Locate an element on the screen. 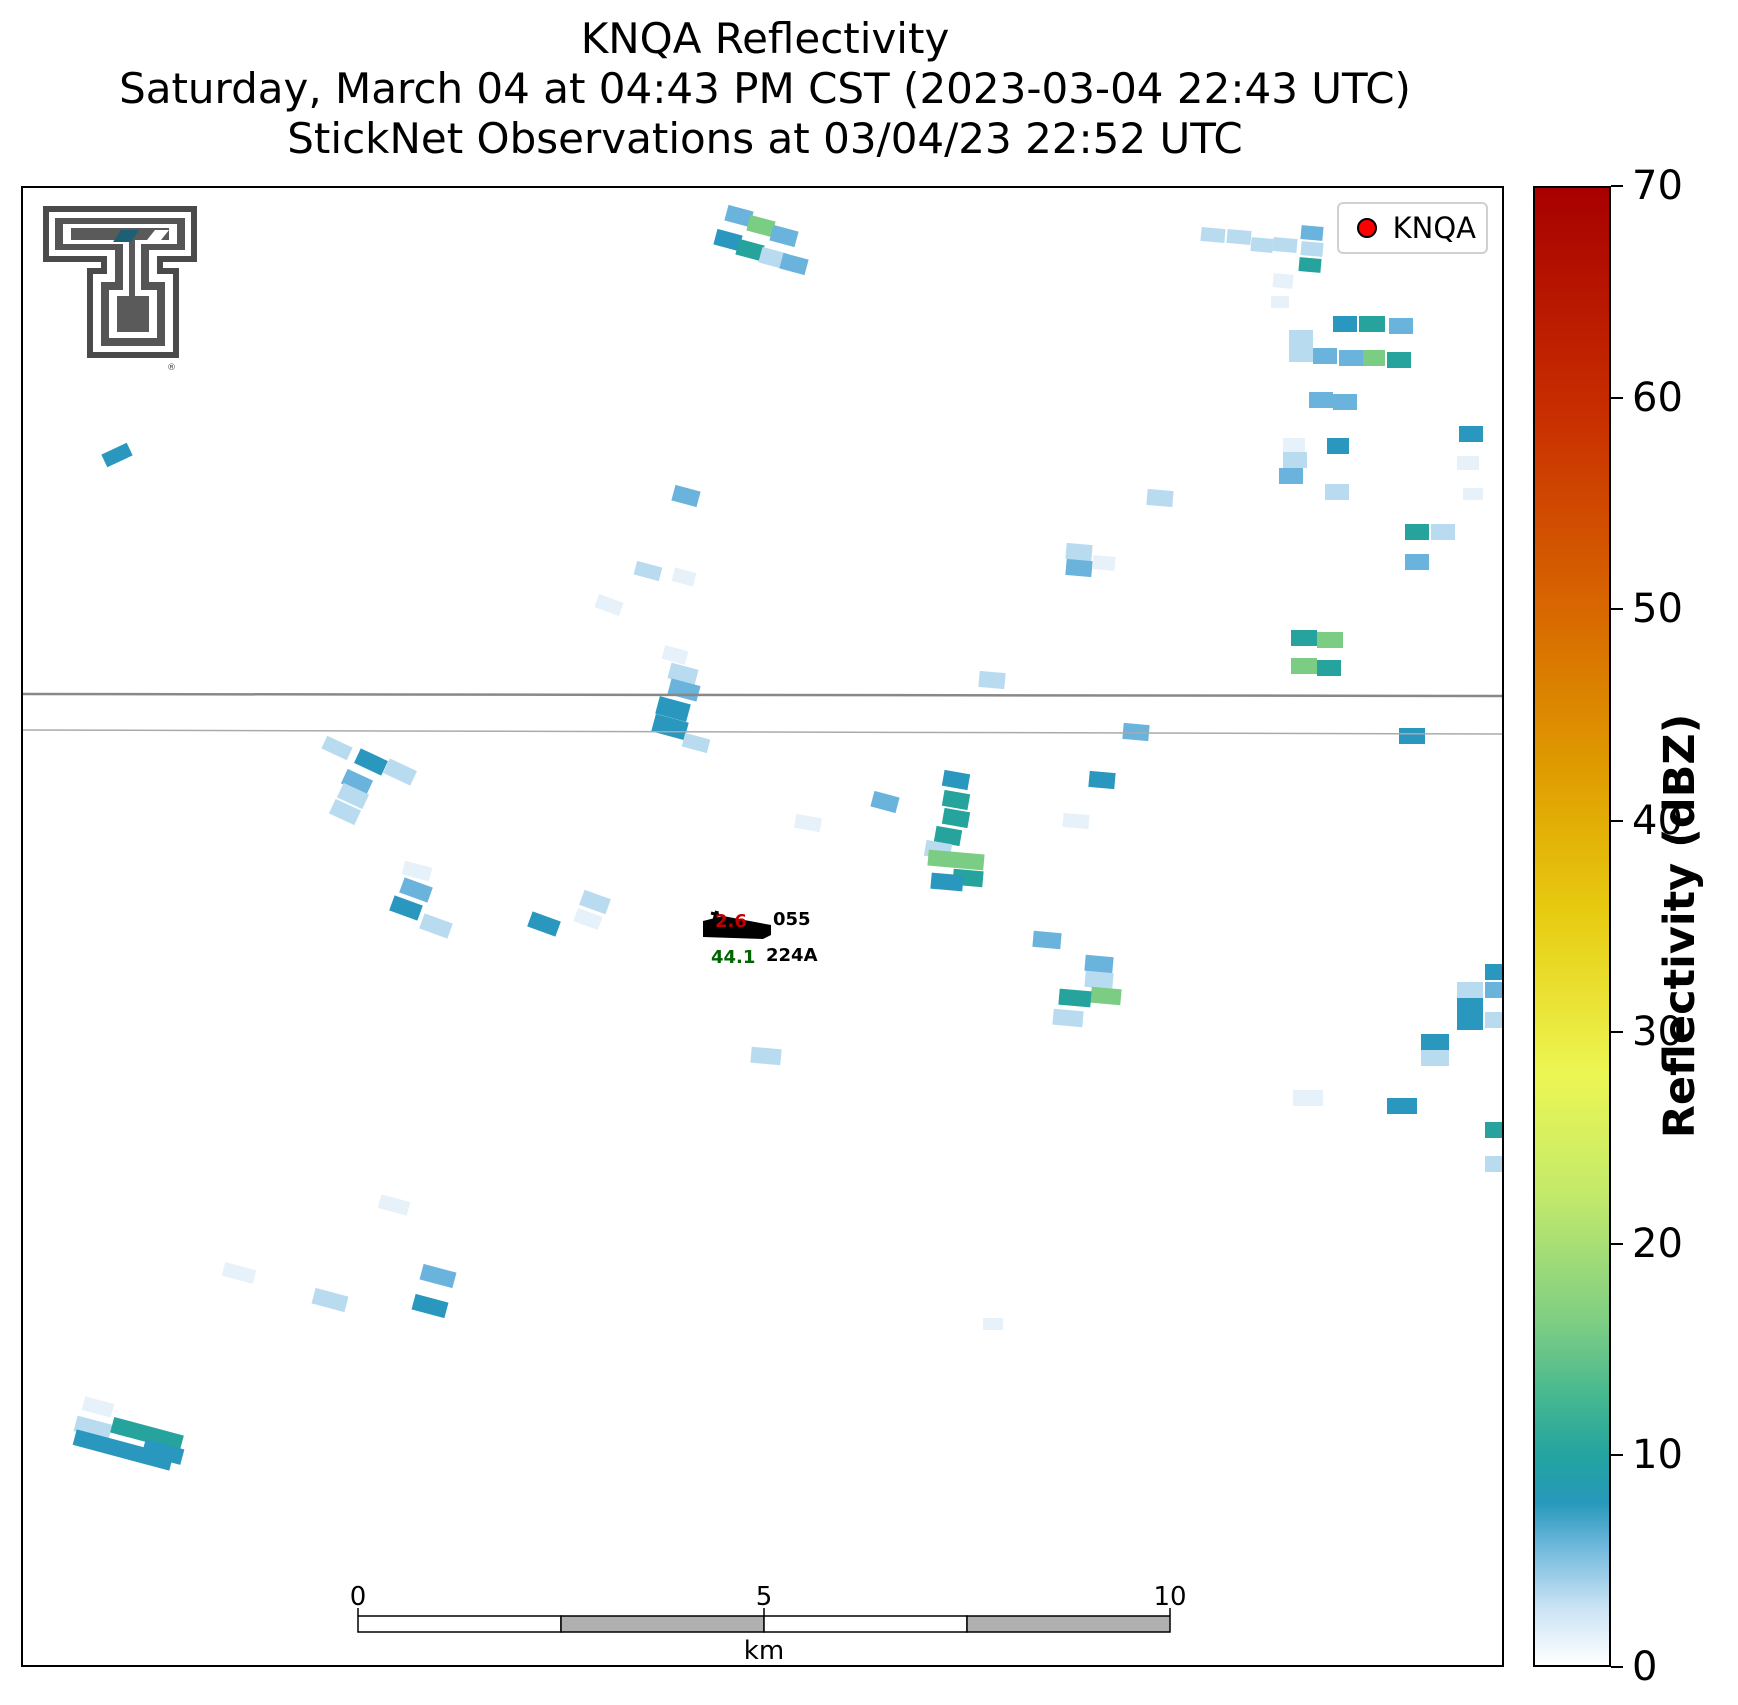  colorbar-tick-label: 50 is located at coordinates (1657, 609).